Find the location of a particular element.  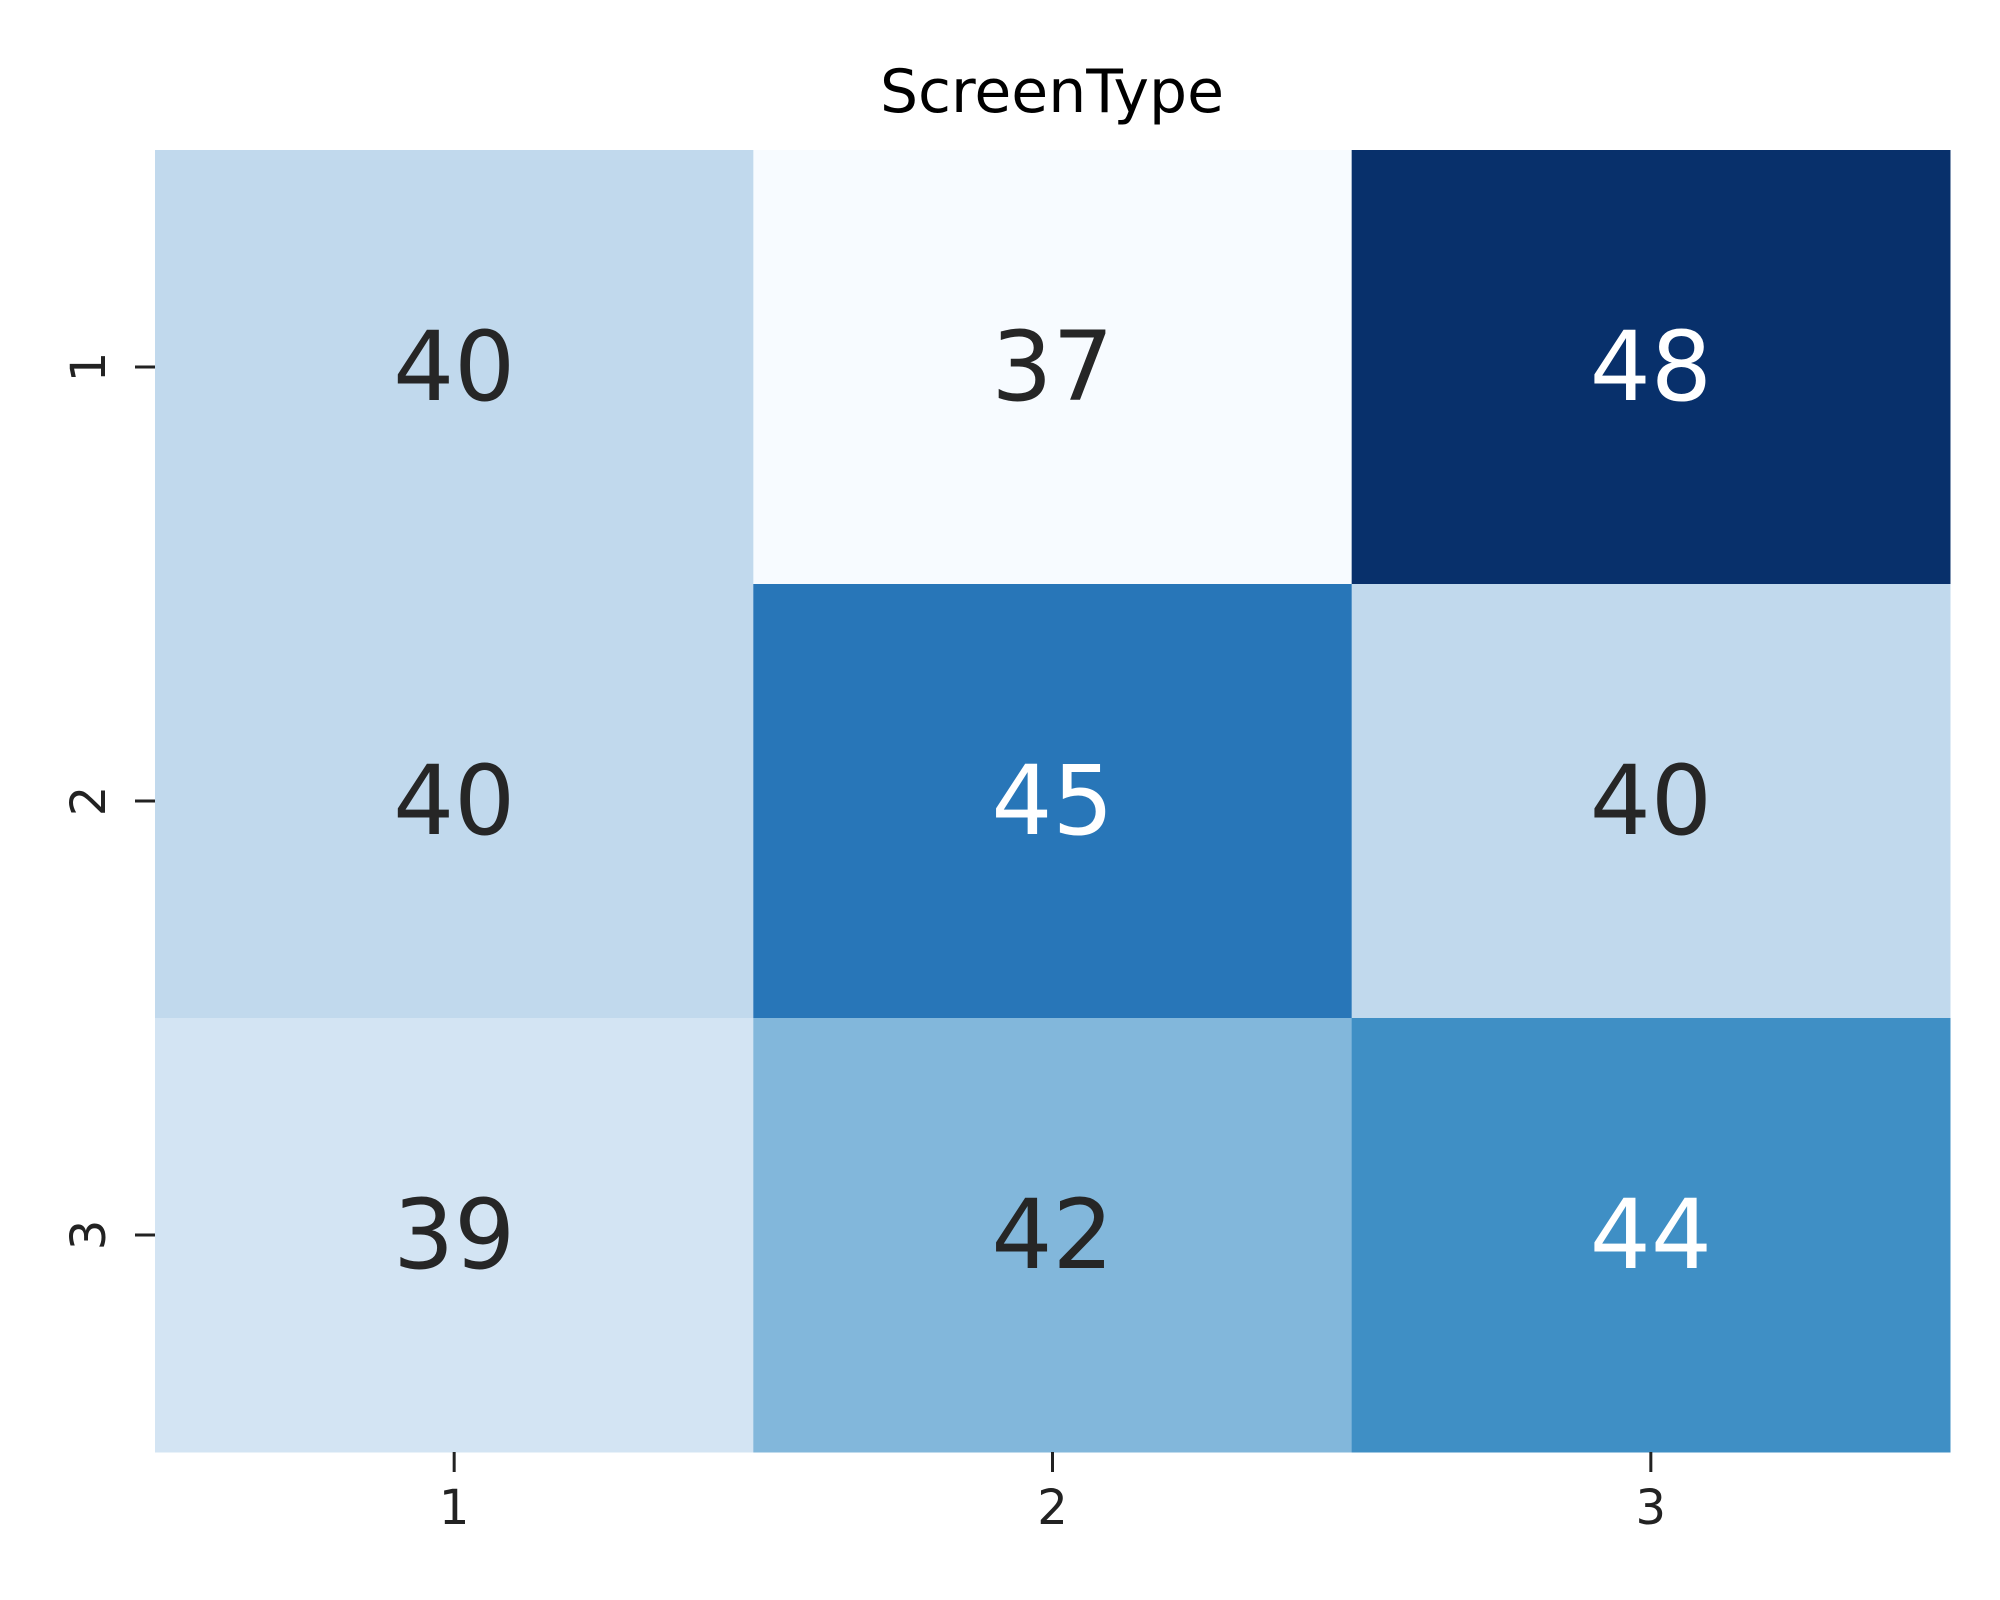

x-axis: 1 2 3 is located at coordinates (1052, 1494).